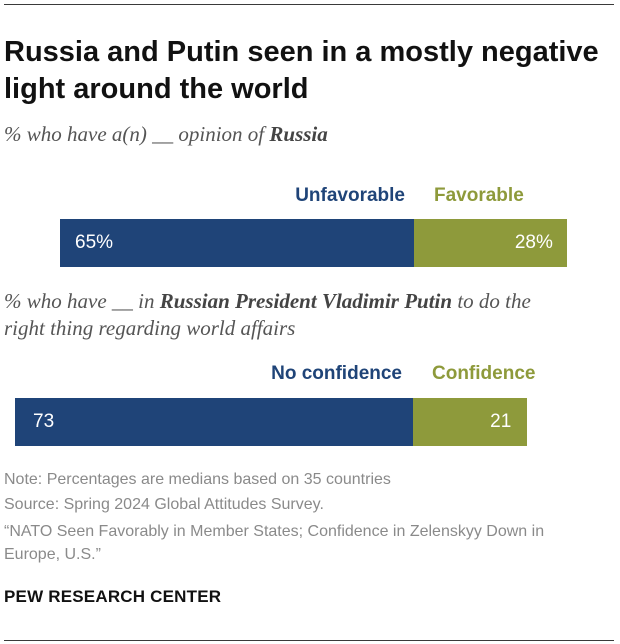 This screenshot has height=644, width=620. What do you see at coordinates (298, 134) in the screenshot?
I see `subtitle-russia-bold: Russia` at bounding box center [298, 134].